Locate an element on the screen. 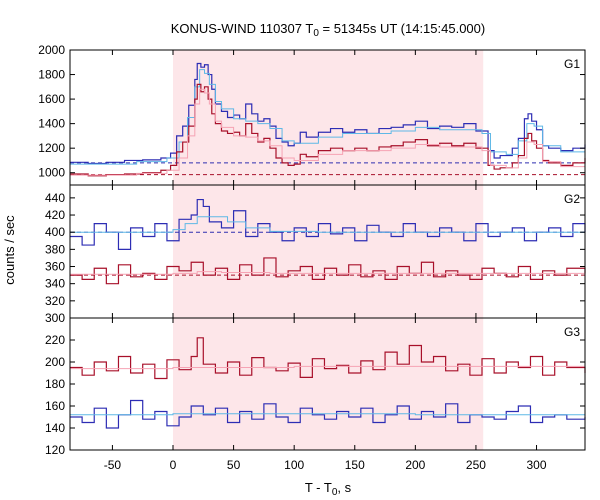 This screenshot has width=600, height=500. title-main: KONUS-WIND 110307 T is located at coordinates (242, 28).